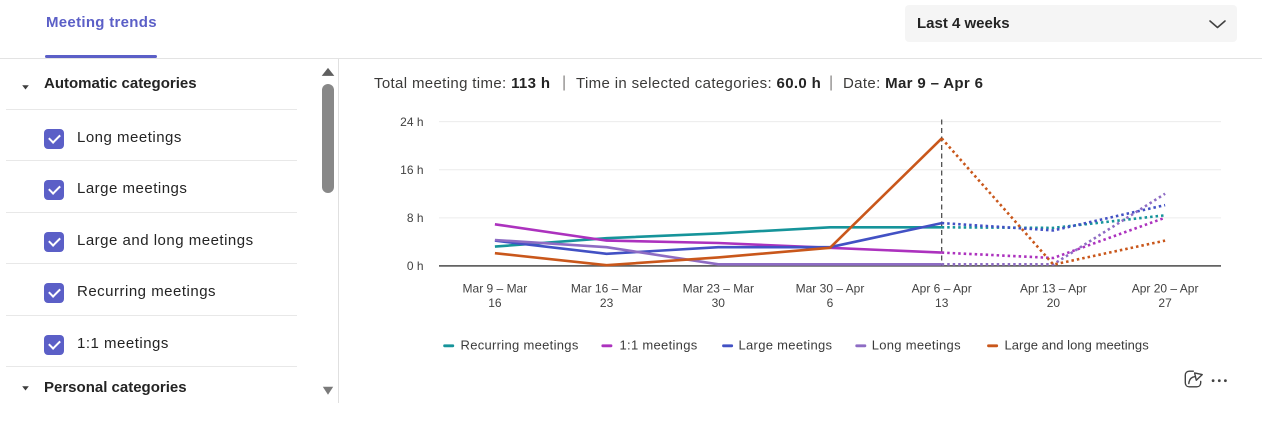 This screenshot has height=422, width=1262. What do you see at coordinates (411, 122) in the screenshot?
I see `svg-text: 24 h` at bounding box center [411, 122].